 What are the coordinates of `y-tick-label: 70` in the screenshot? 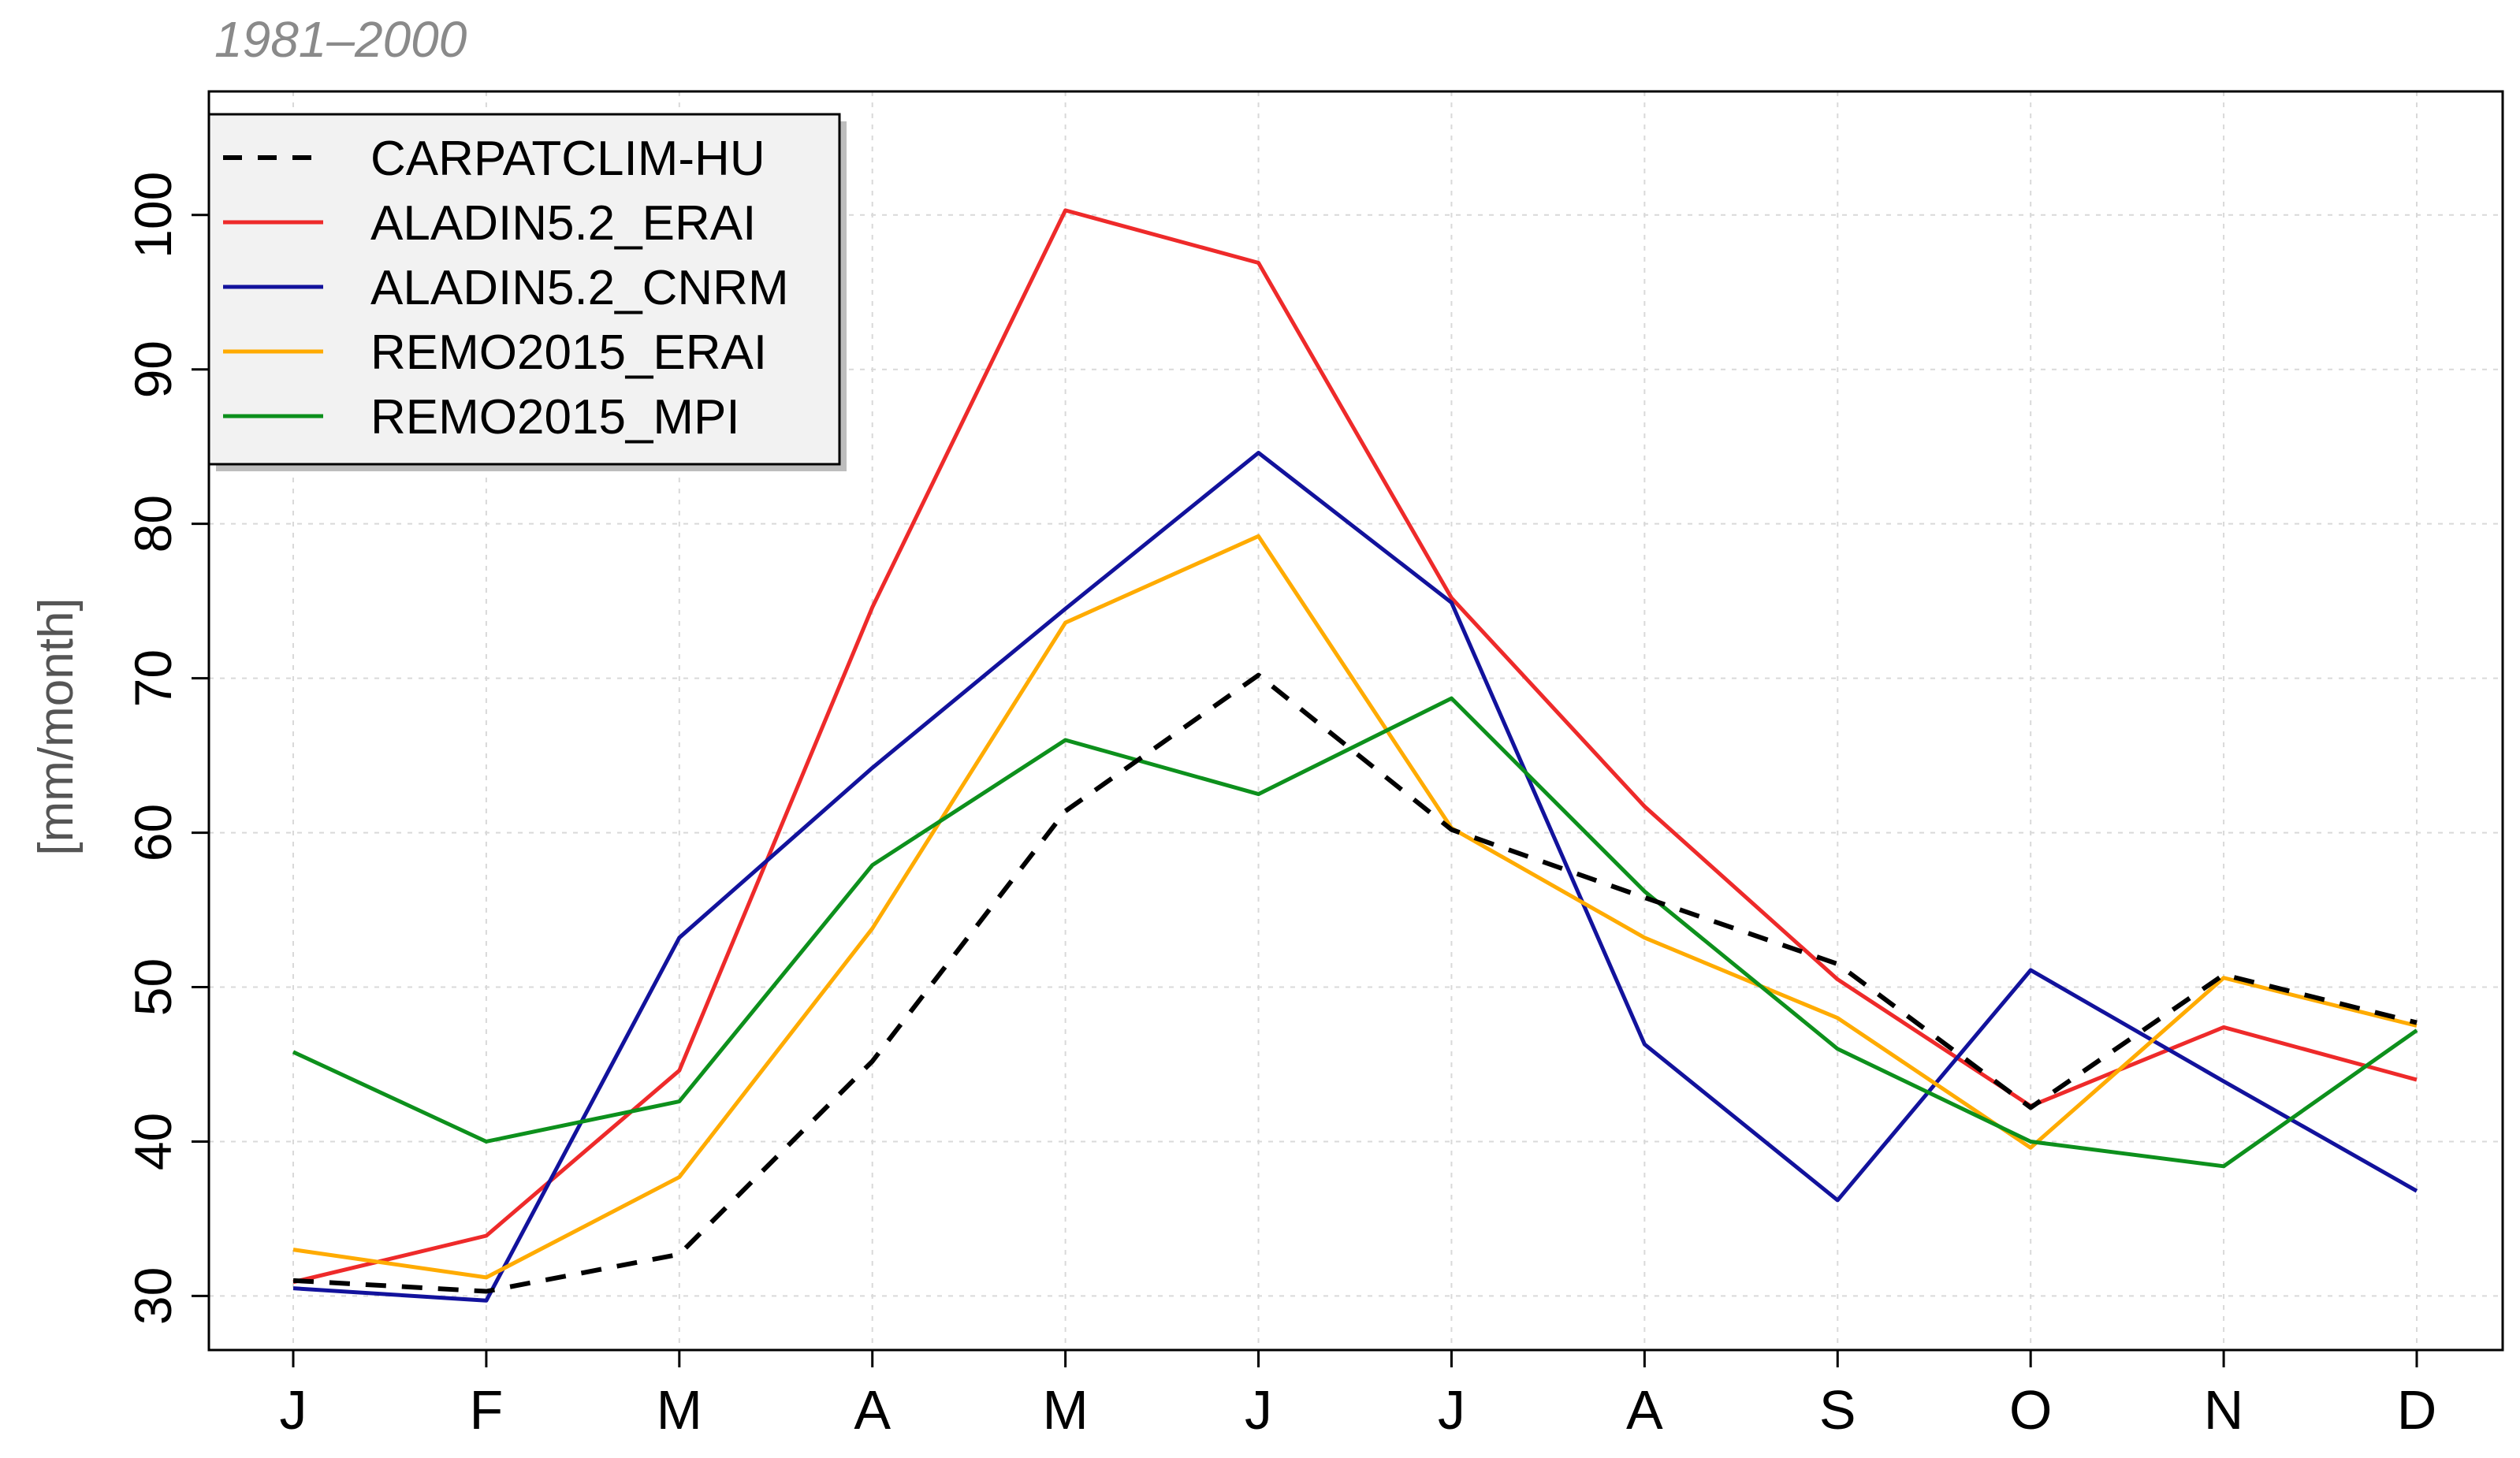 It's located at (153, 678).